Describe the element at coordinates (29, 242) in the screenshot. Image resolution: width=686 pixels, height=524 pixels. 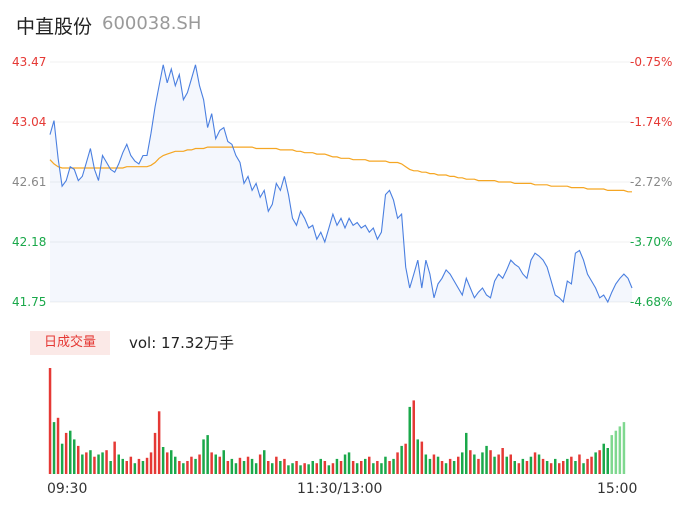
I see `y-left-tick: 42.18` at that location.